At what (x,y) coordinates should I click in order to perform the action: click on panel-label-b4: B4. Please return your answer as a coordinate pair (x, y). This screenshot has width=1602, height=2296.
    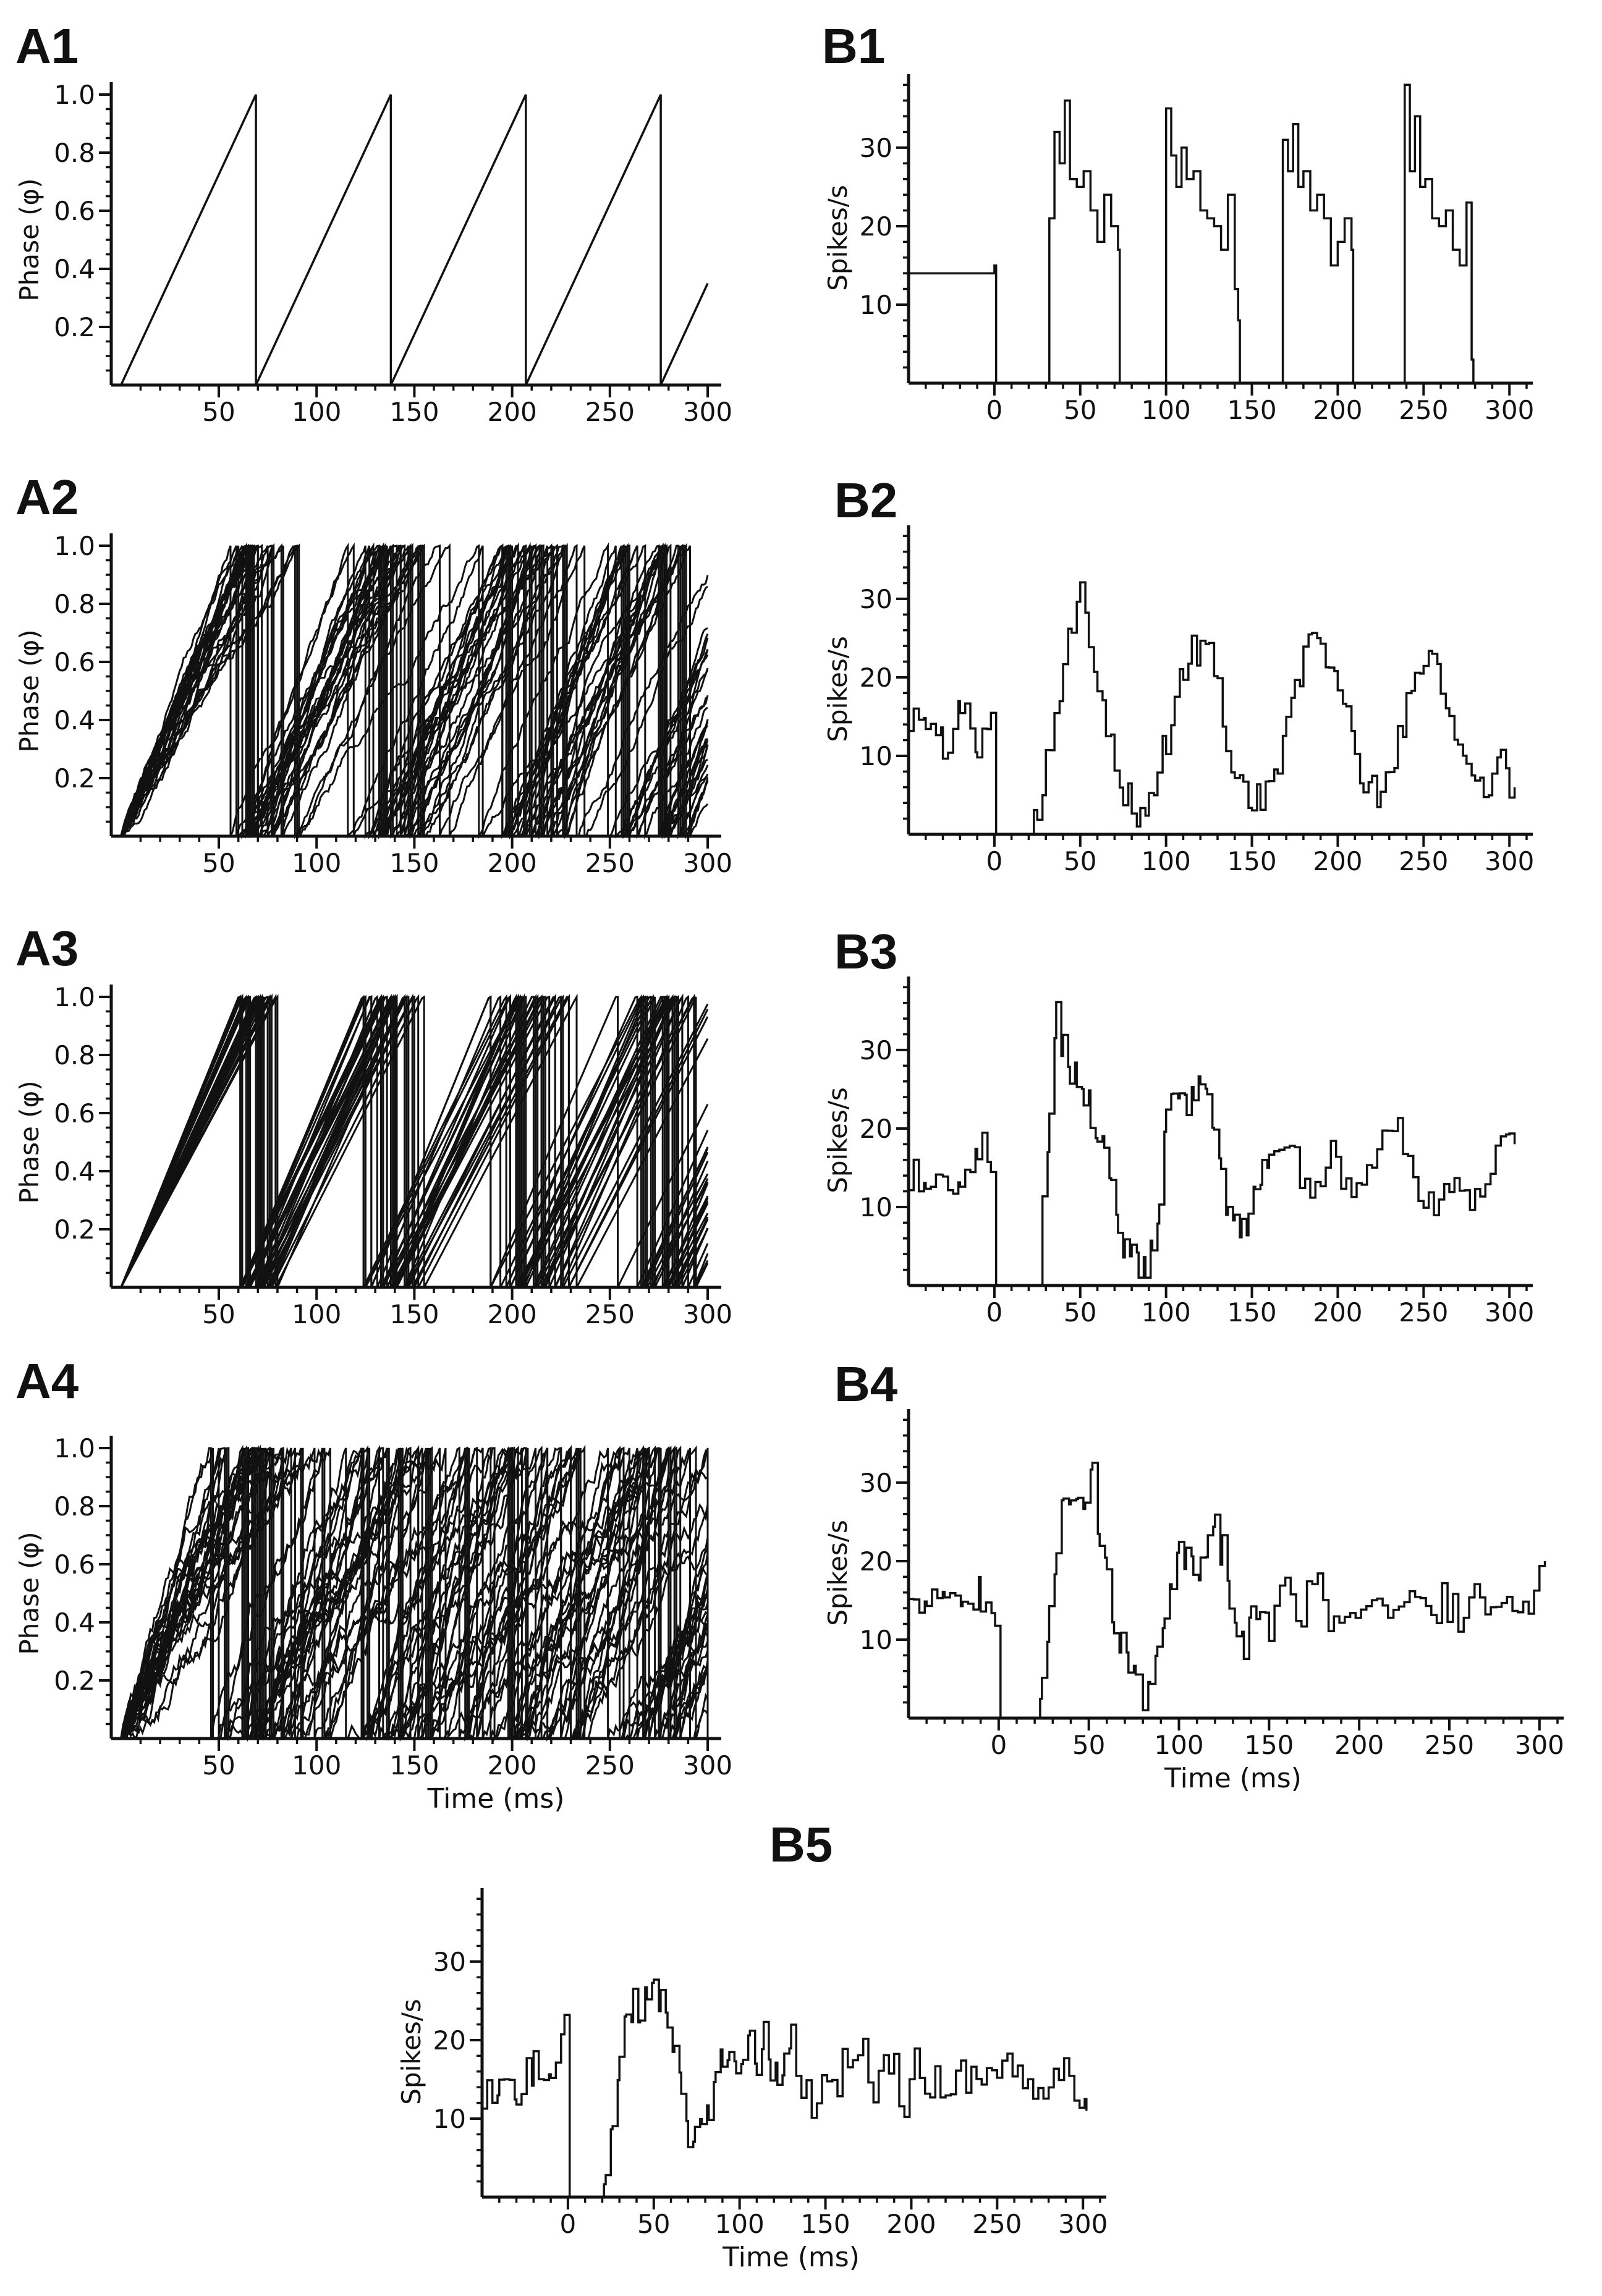
    Looking at the image, I should click on (866, 1384).